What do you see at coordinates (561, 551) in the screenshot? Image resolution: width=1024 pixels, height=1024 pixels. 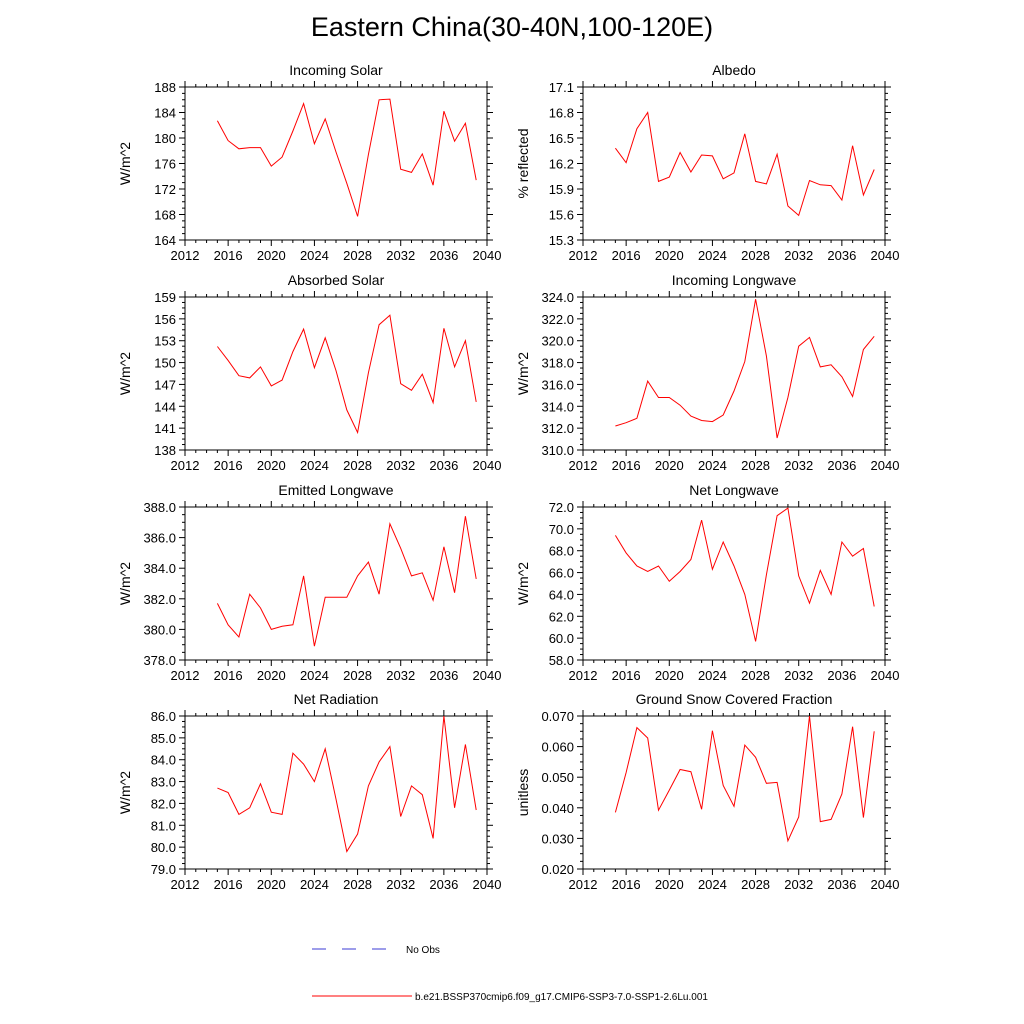 I see `y-tick-label: 68.0` at bounding box center [561, 551].